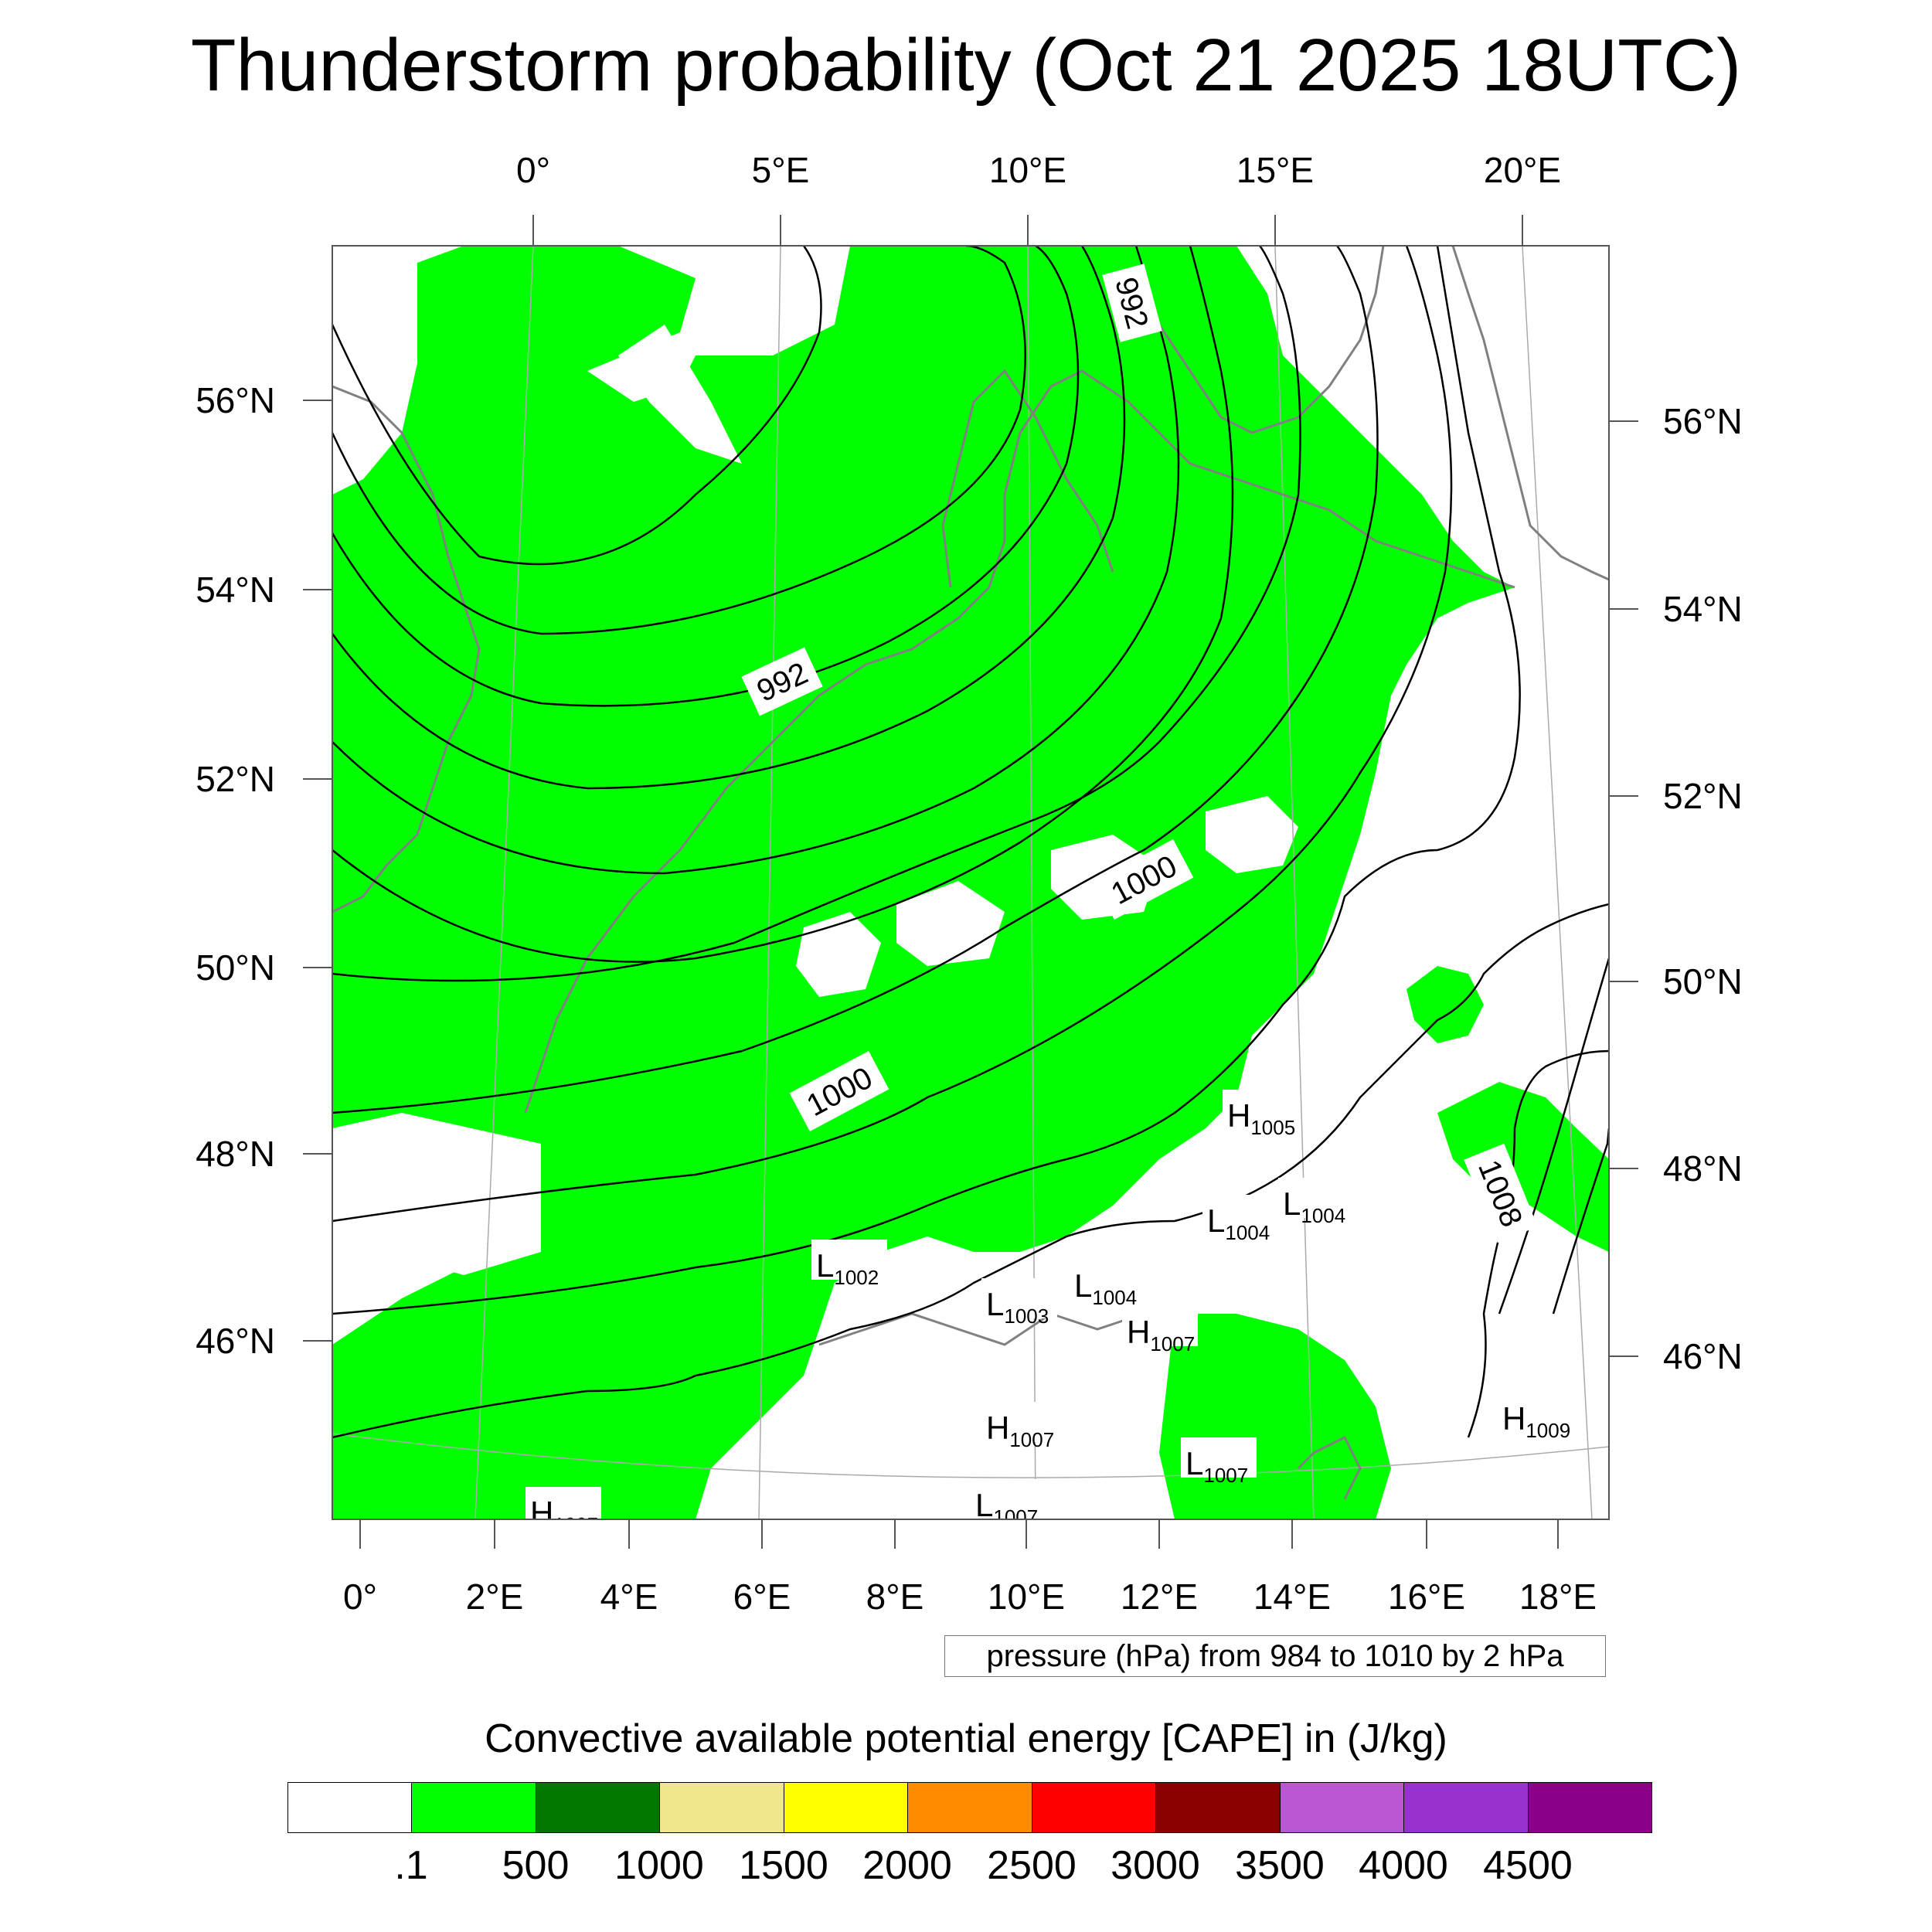 Image resolution: width=1932 pixels, height=1932 pixels. I want to click on bottom-lon-label: 8°E, so click(895, 1597).